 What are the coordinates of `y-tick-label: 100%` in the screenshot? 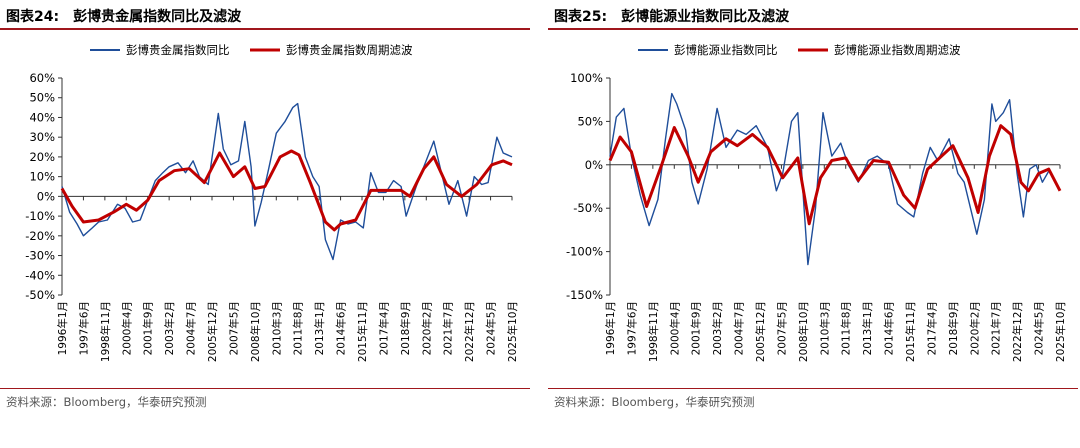 It's located at (586, 78).